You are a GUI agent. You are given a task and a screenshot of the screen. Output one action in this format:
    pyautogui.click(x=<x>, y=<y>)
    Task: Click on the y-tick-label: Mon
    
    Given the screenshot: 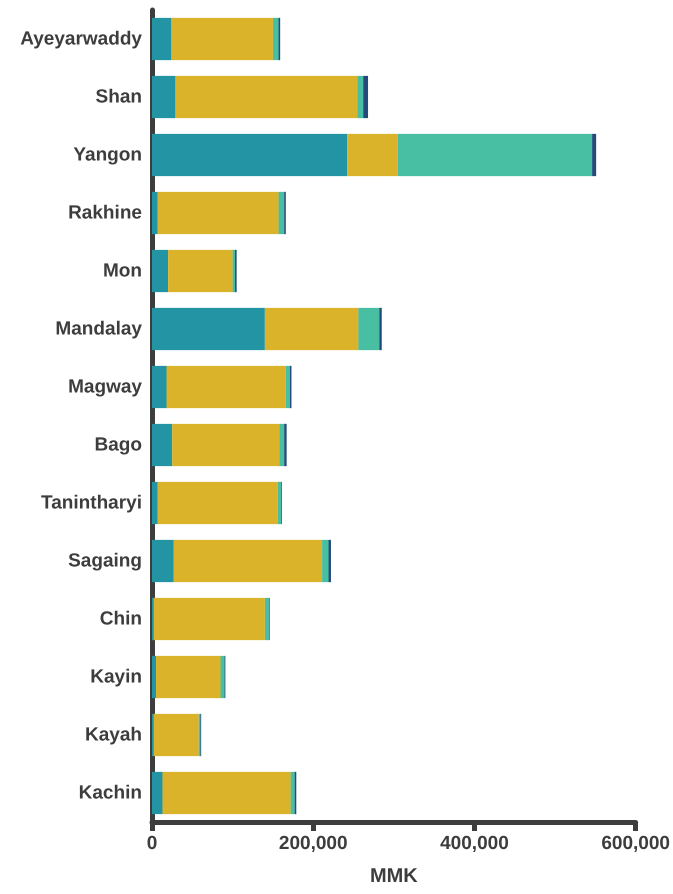 What is the action you would take?
    pyautogui.click(x=122, y=271)
    